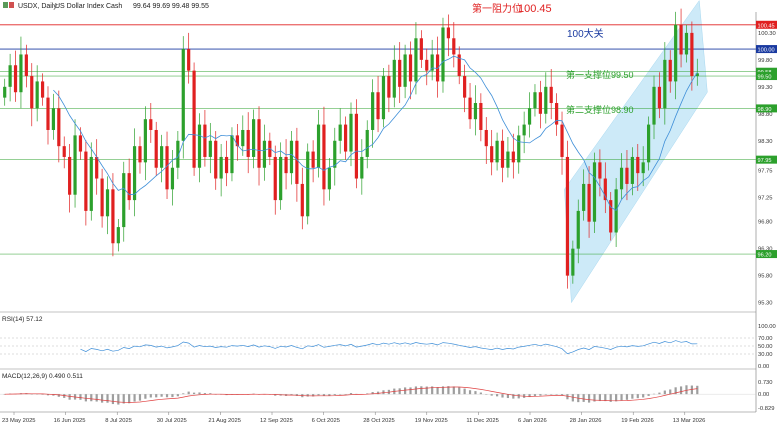 This screenshot has height=427, width=779. What do you see at coordinates (600, 74) in the screenshot?
I see `support1-label: 第一支撑位99.50` at bounding box center [600, 74].